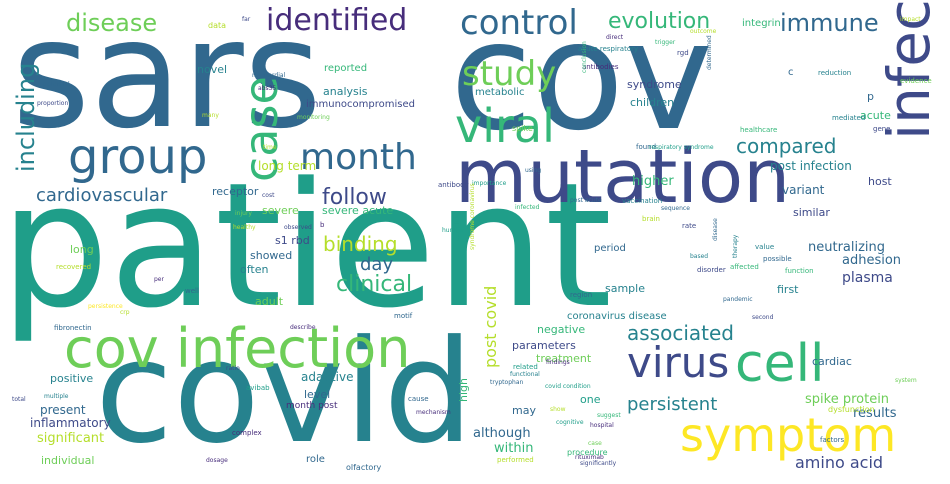 This screenshot has height=484, width=950. Describe the element at coordinates (247, 433) in the screenshot. I see `word-complex: complex` at that location.